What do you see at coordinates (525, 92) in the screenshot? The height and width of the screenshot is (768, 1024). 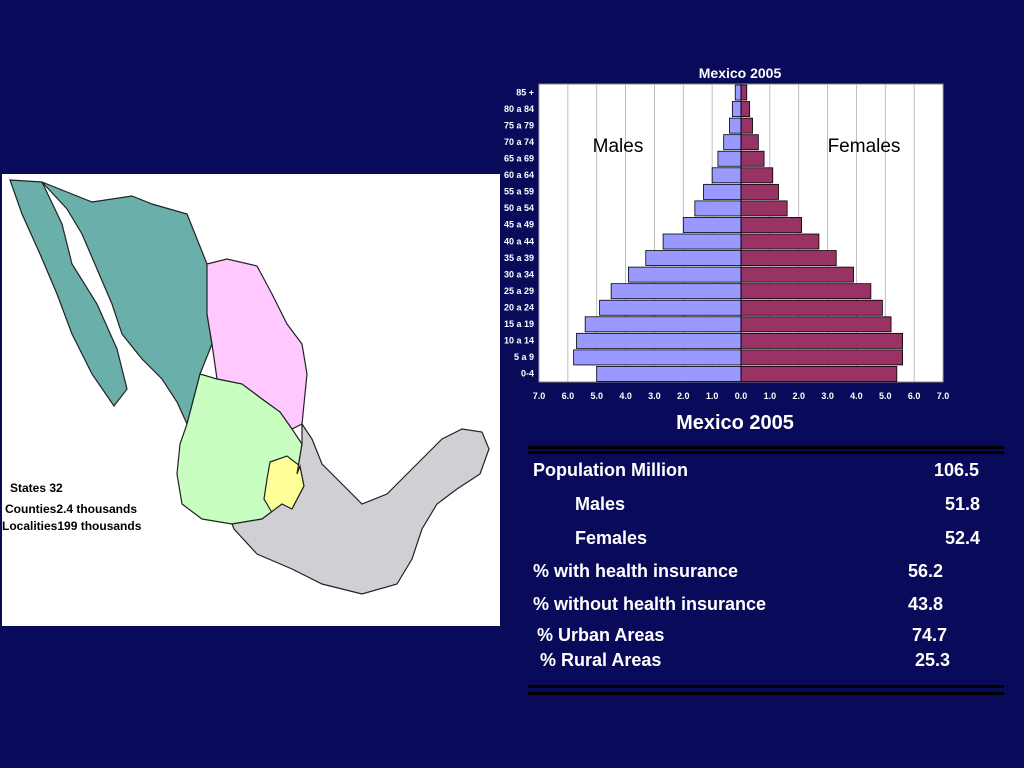 I see `age-group-label: 85 +` at bounding box center [525, 92].